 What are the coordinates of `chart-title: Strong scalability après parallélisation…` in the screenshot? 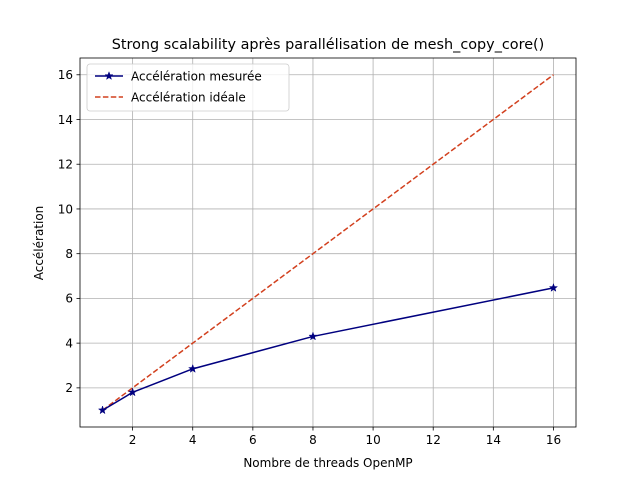 It's located at (328, 45).